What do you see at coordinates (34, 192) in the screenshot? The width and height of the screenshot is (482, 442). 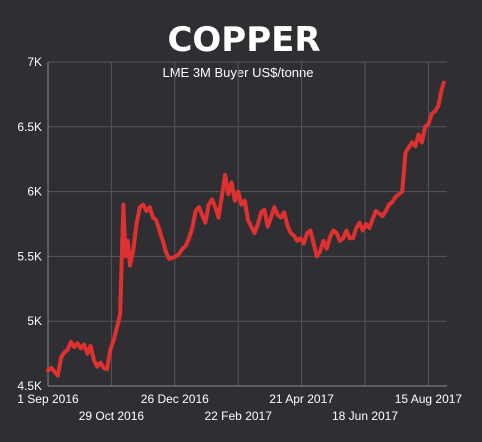 I see `y-tick-label: 6K` at bounding box center [34, 192].